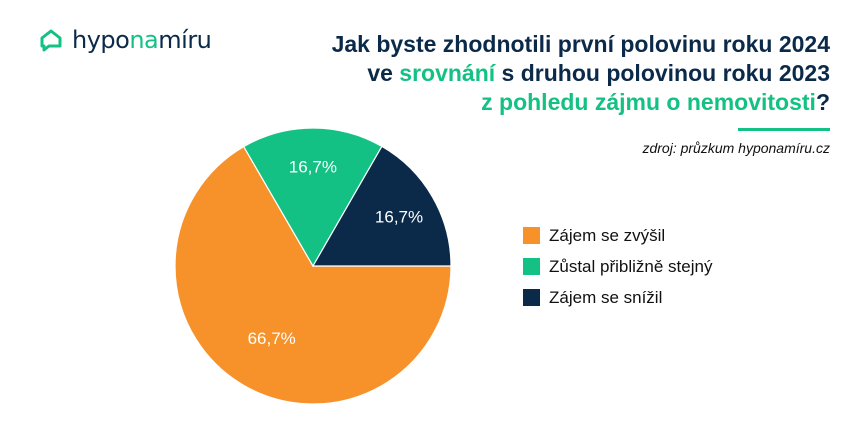  I want to click on legend-item: Zůstal přibližně stejný, so click(617, 266).